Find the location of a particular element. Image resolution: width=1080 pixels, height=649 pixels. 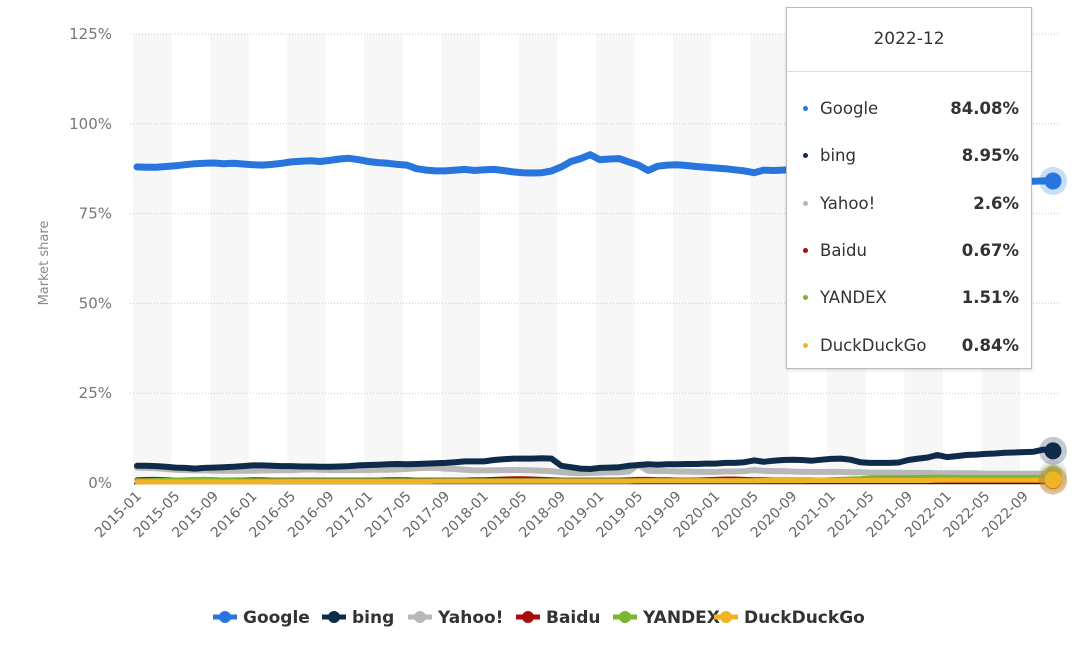

tooltip-row: Google 84.08% is located at coordinates (909, 108).